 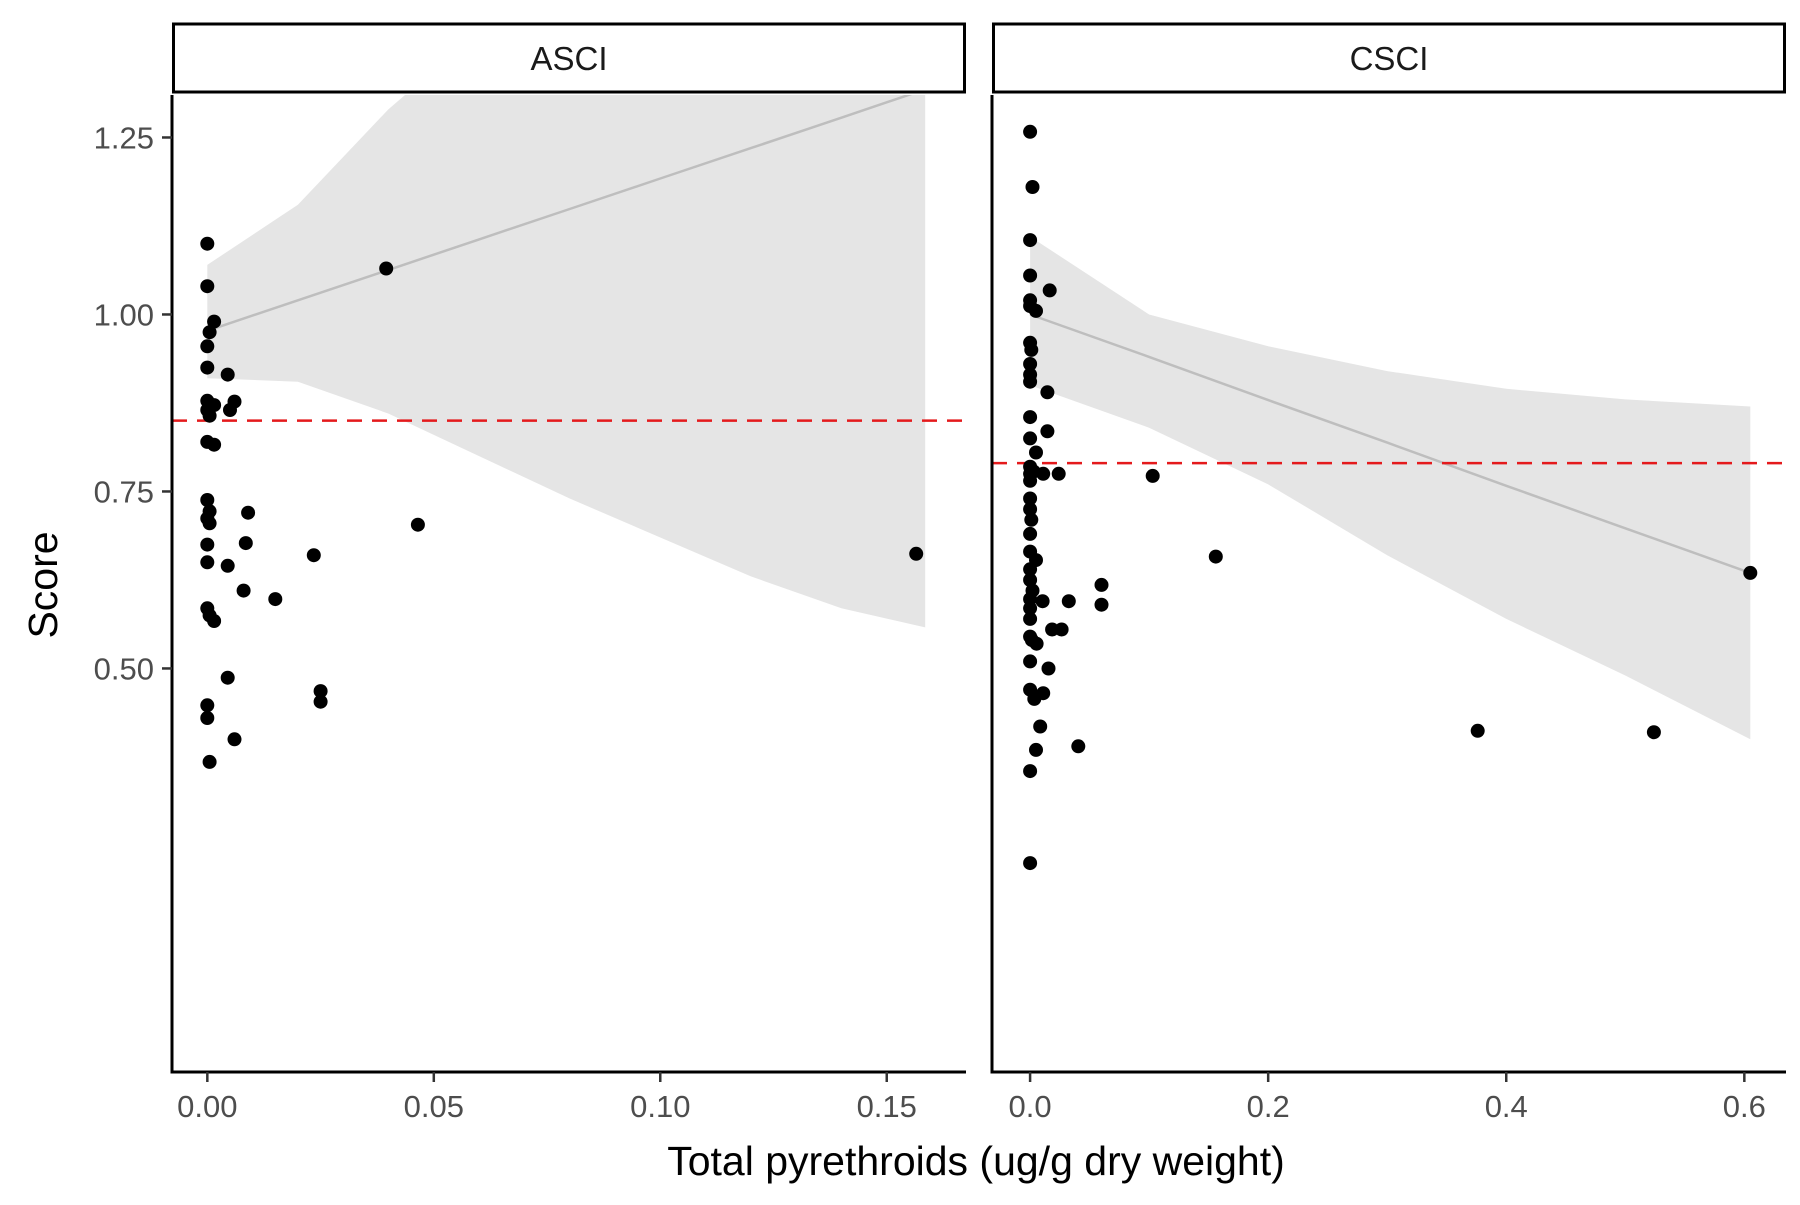 I want to click on x-tick-label-asci: 0.15, so click(x=887, y=1106).